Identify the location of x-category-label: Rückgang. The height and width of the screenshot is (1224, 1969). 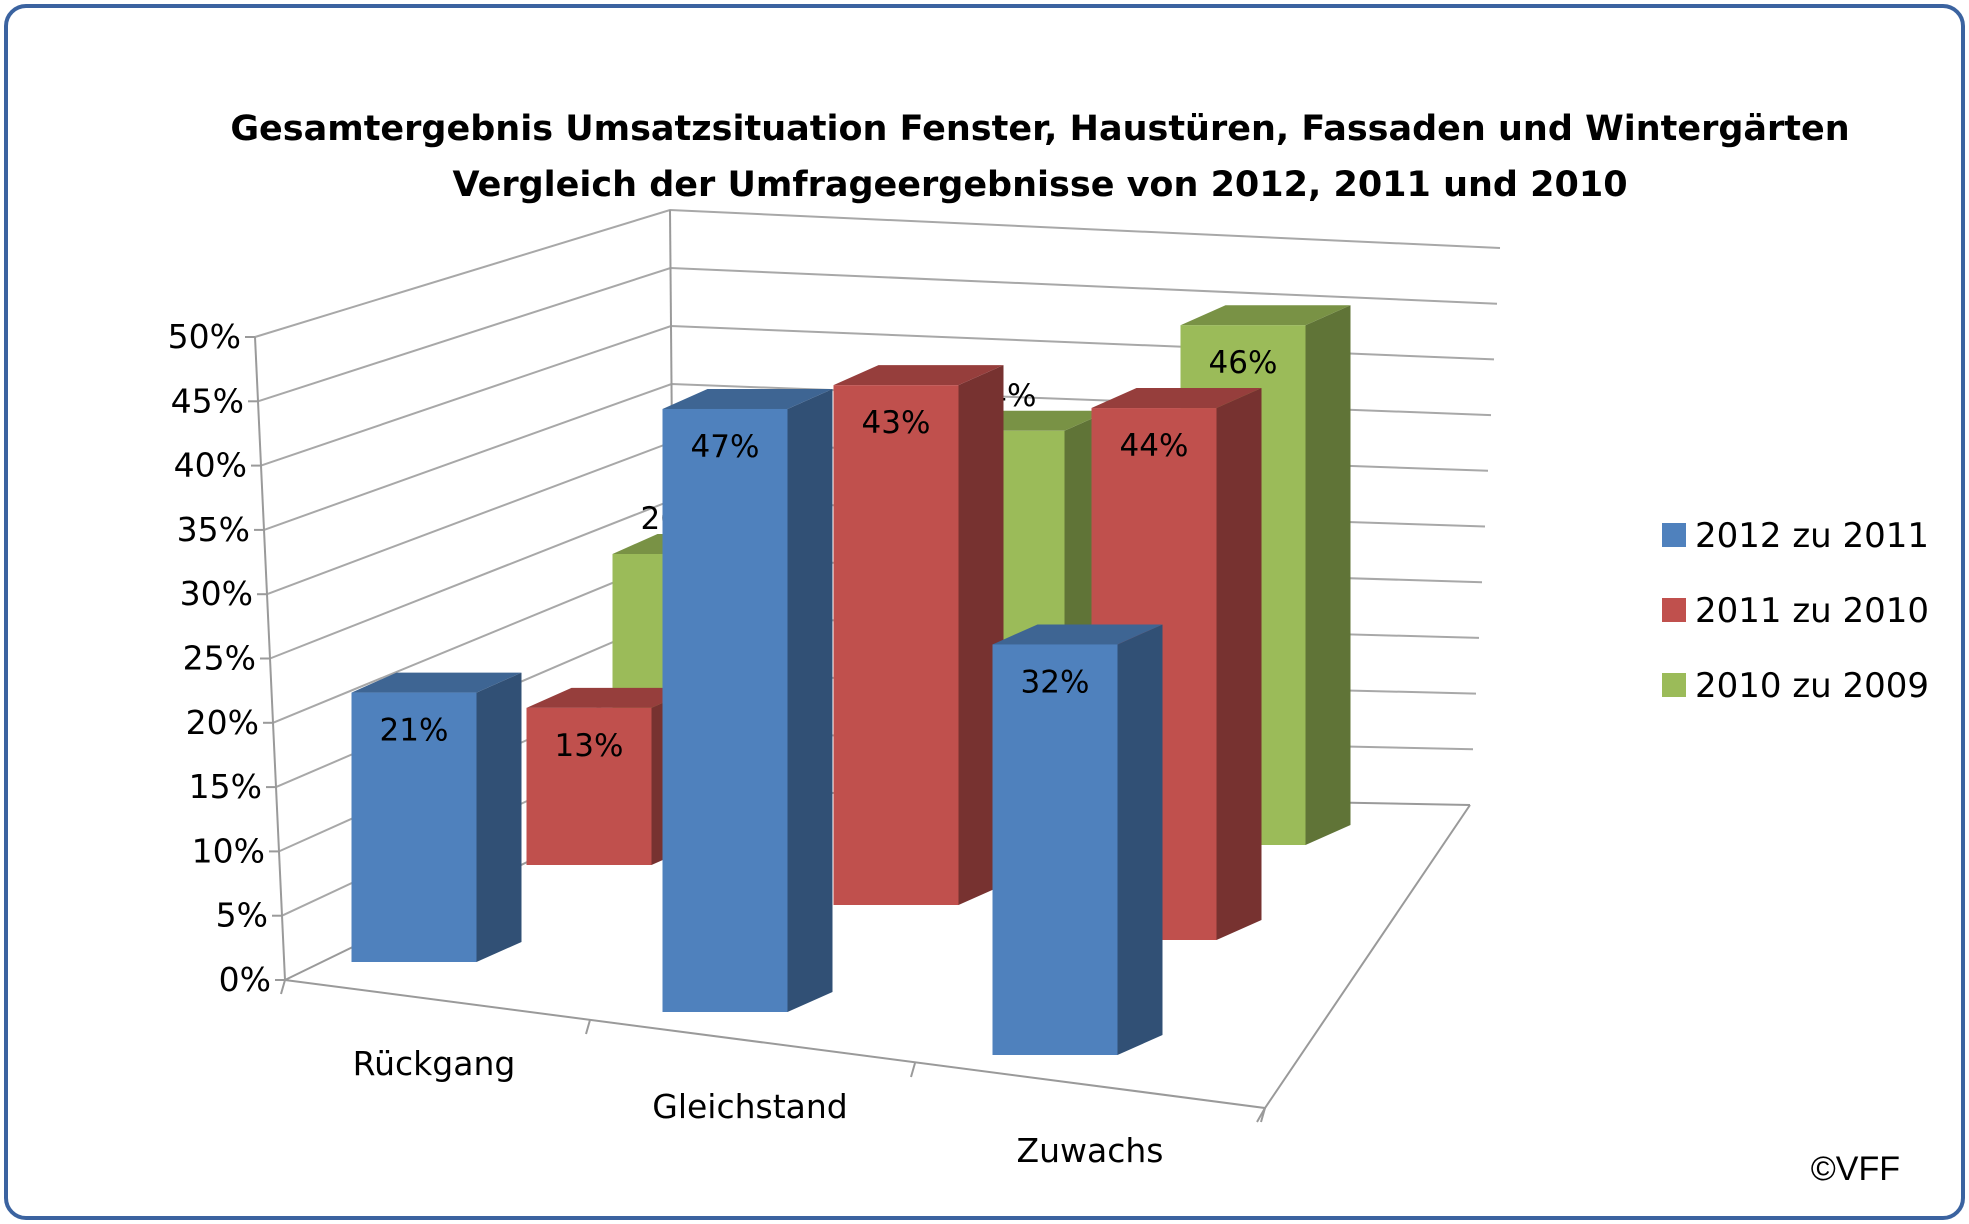
(434, 1063).